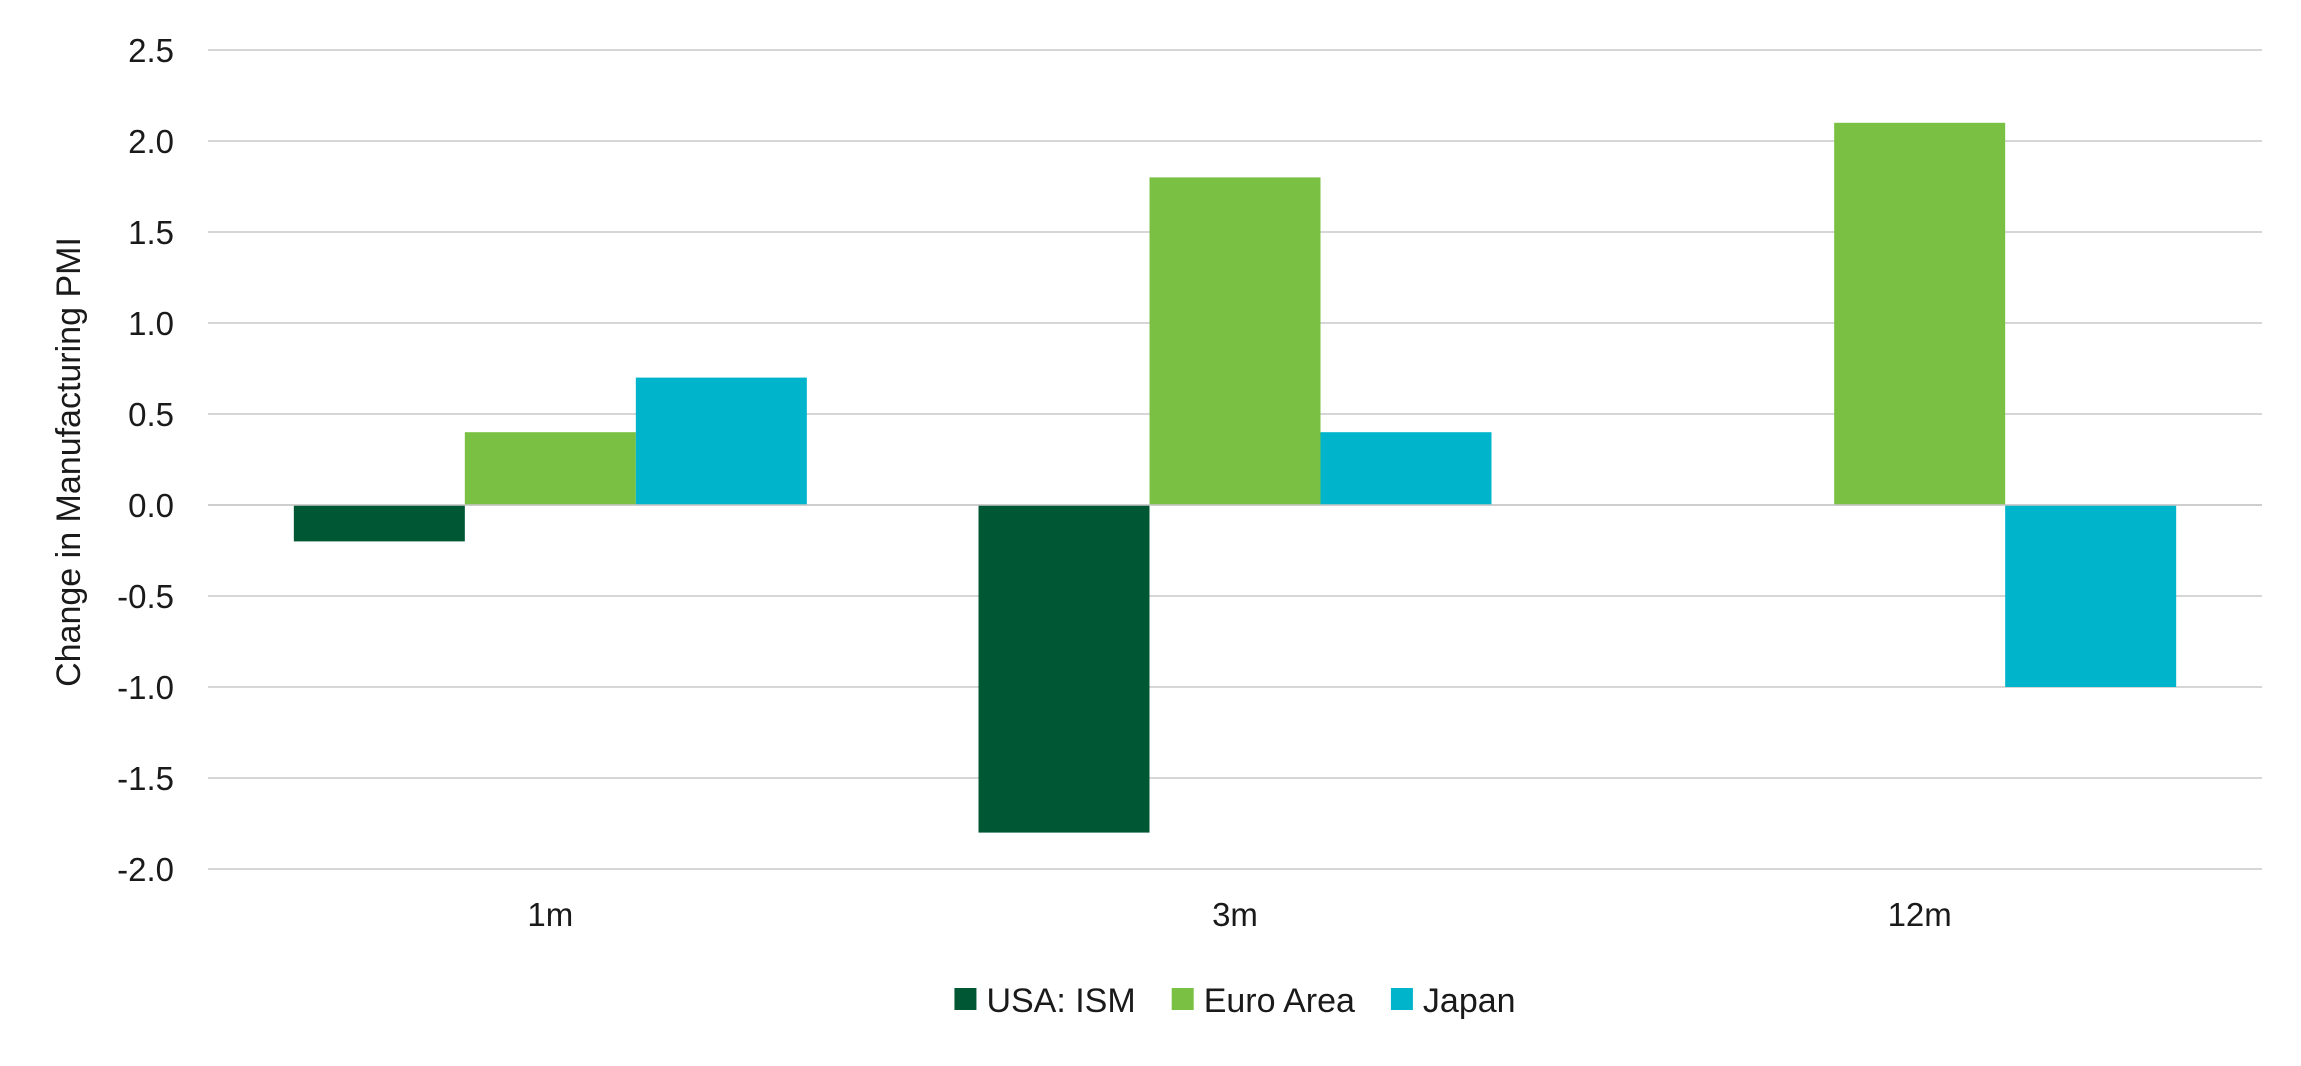  What do you see at coordinates (151, 141) in the screenshot?
I see `y-tick-label: 2.0` at bounding box center [151, 141].